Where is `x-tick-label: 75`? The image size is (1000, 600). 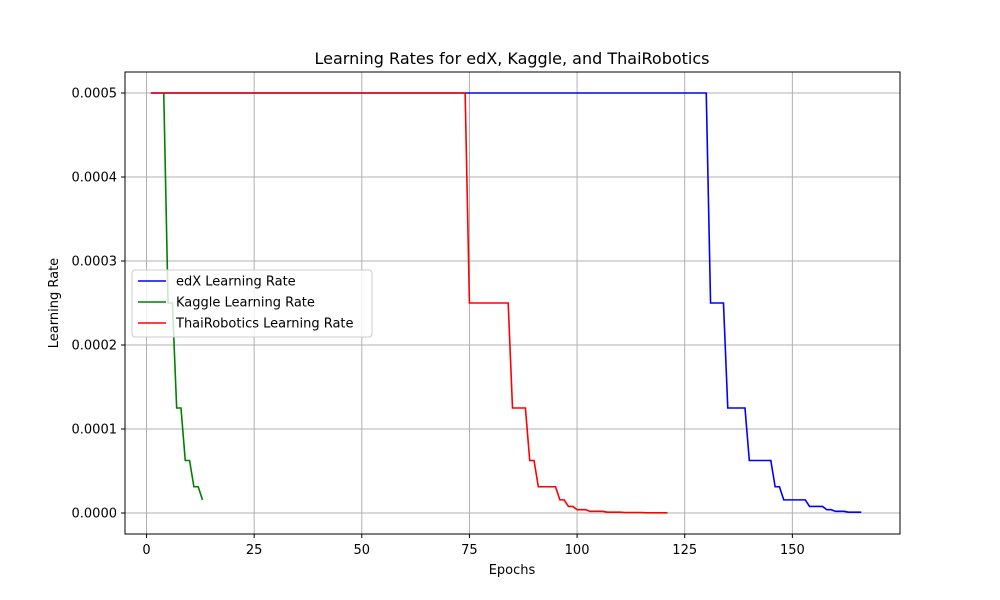 x-tick-label: 75 is located at coordinates (469, 550).